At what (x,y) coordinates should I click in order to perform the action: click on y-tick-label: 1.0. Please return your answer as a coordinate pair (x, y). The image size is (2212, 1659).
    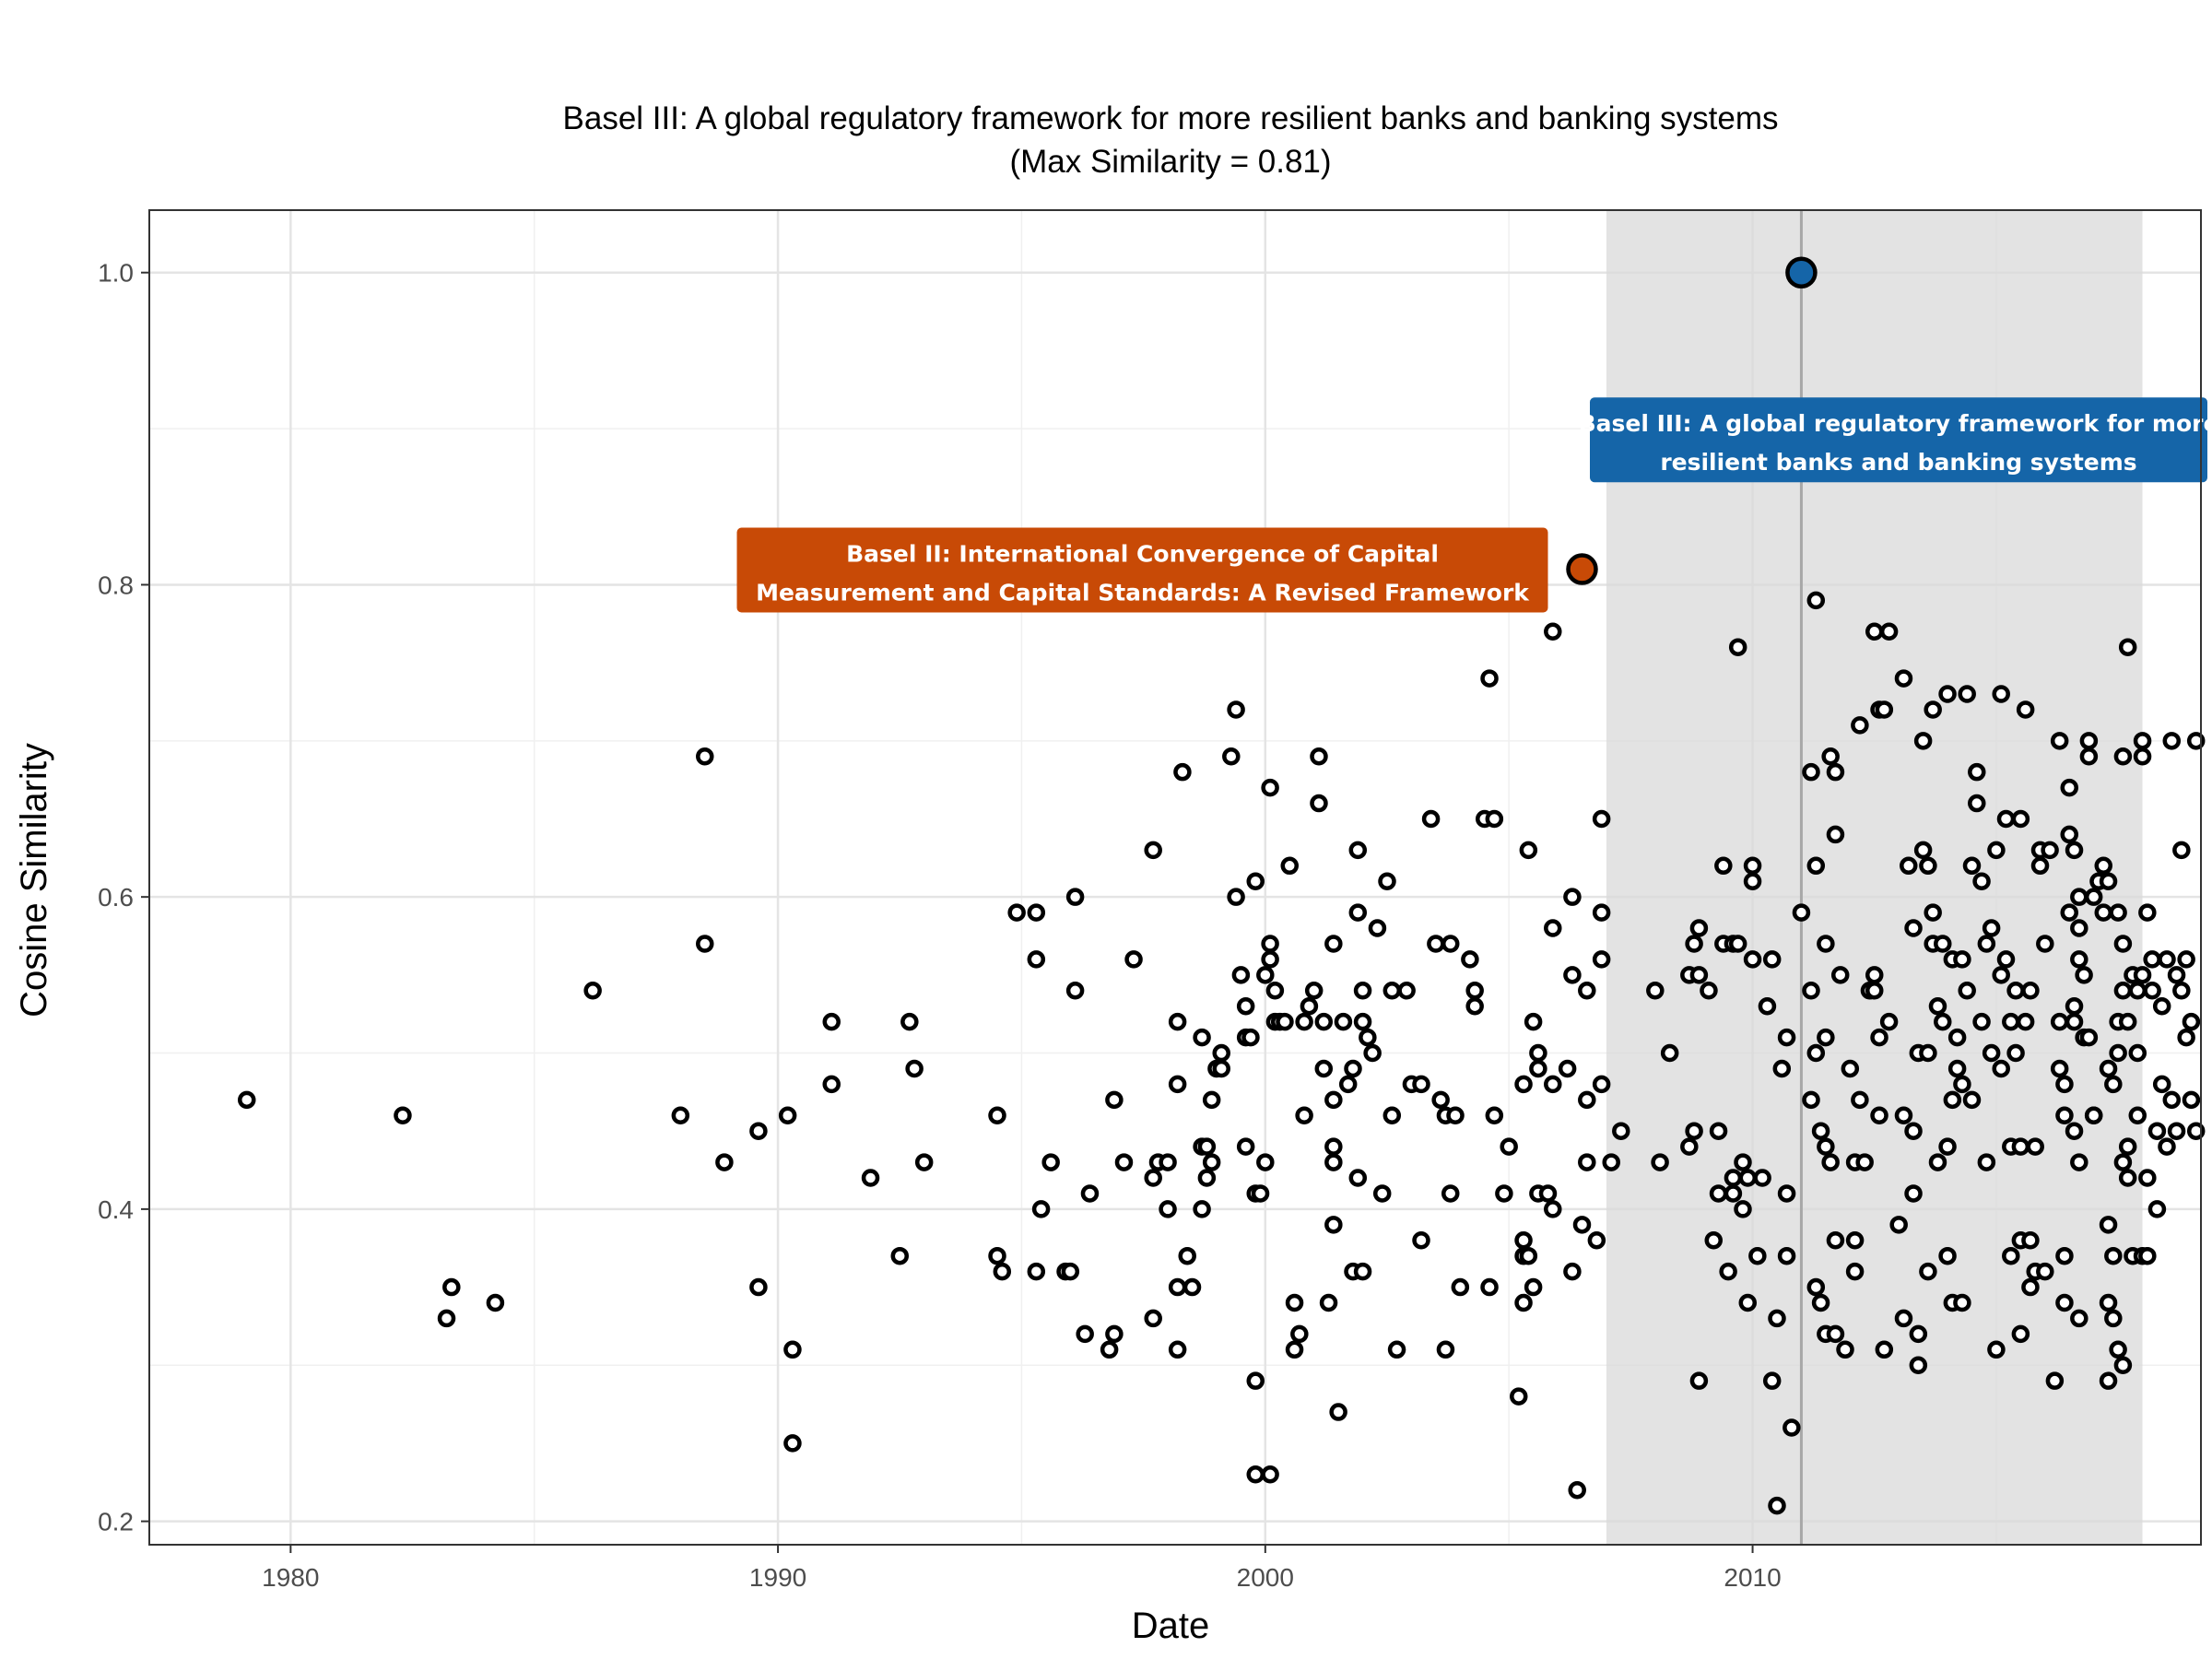
    Looking at the image, I should click on (116, 273).